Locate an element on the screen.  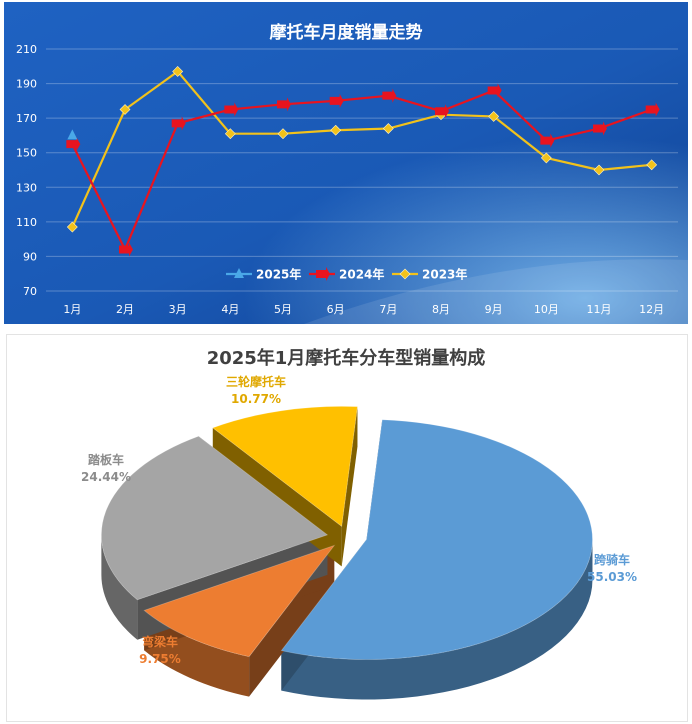
y-tick-label: 70 is located at coordinates (30, 291).